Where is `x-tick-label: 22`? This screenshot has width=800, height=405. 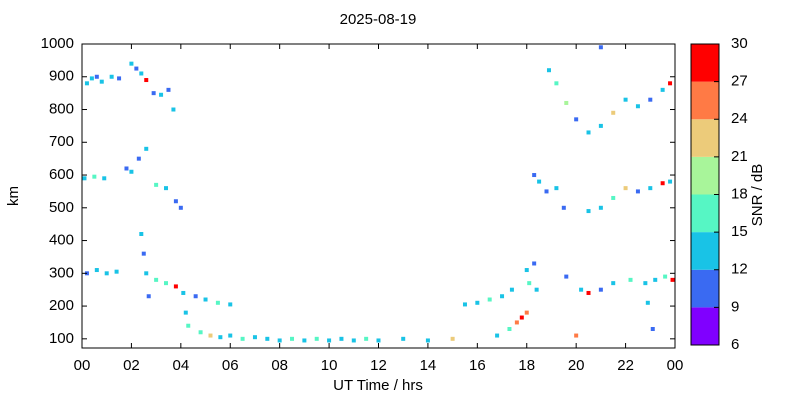 x-tick-label: 22 is located at coordinates (625, 365).